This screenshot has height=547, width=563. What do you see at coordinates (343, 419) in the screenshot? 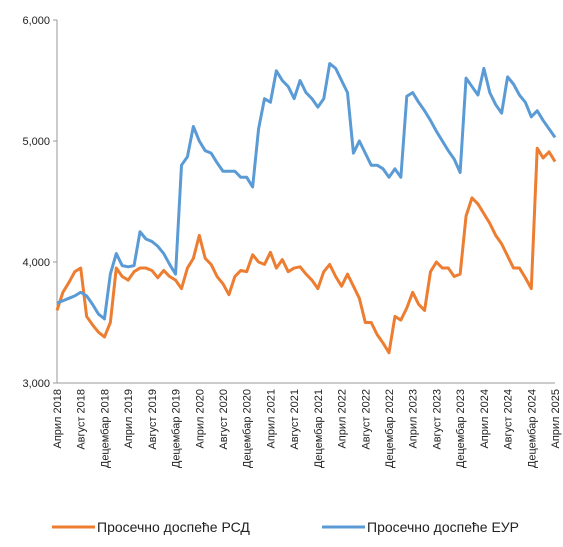
I see `x-tick-label: Април 2022` at bounding box center [343, 419].